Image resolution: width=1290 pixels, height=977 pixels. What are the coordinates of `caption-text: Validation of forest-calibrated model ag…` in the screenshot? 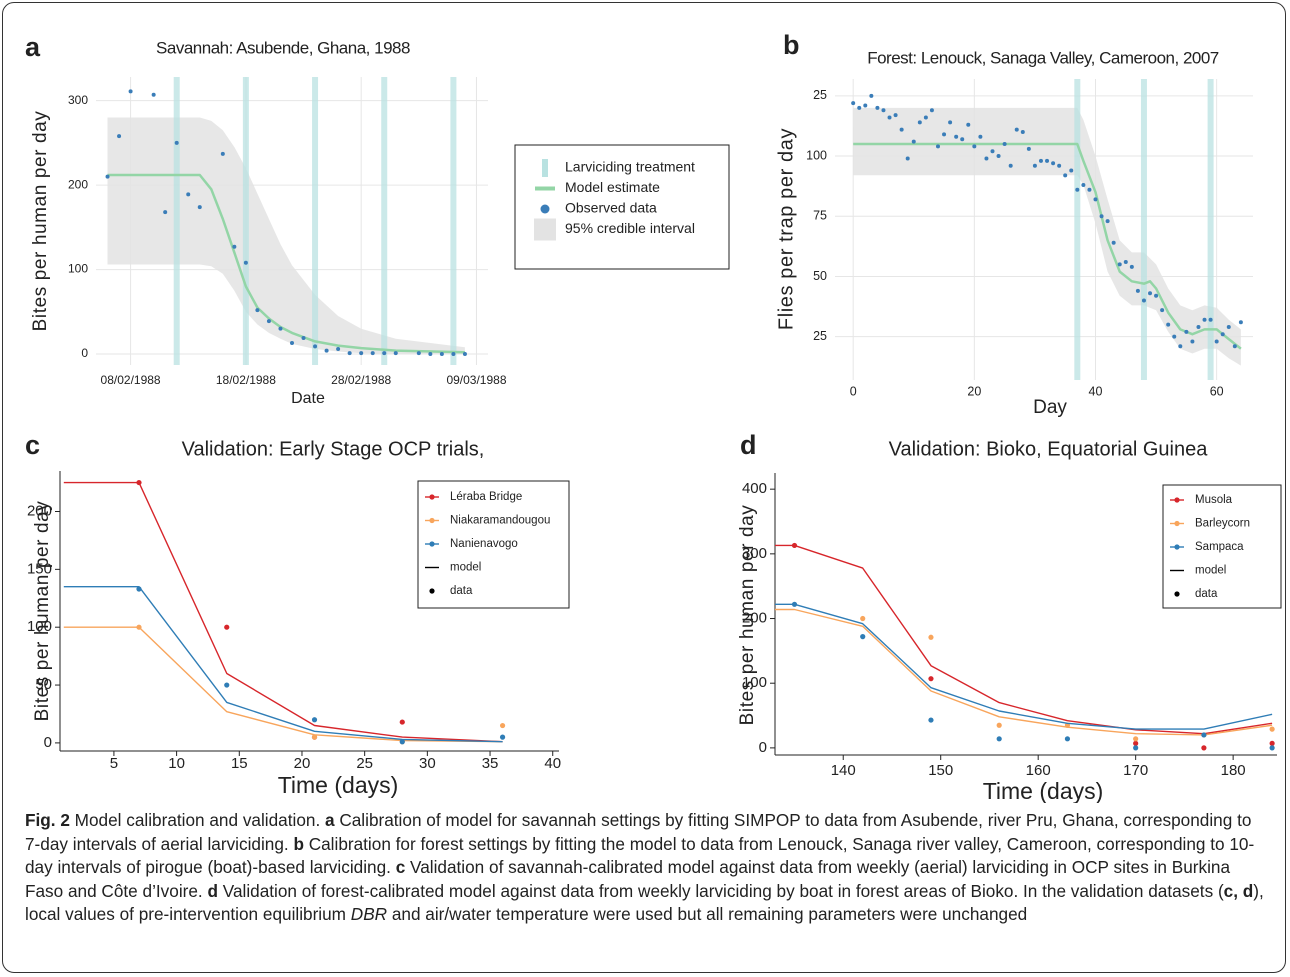 It's located at (720, 890).